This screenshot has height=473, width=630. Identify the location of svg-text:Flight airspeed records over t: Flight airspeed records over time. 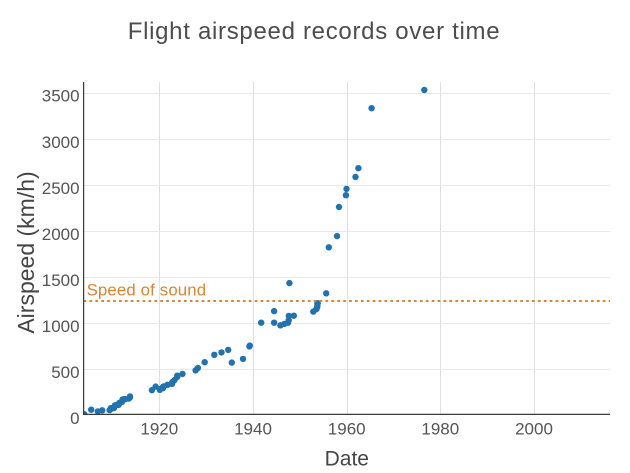
(314, 31).